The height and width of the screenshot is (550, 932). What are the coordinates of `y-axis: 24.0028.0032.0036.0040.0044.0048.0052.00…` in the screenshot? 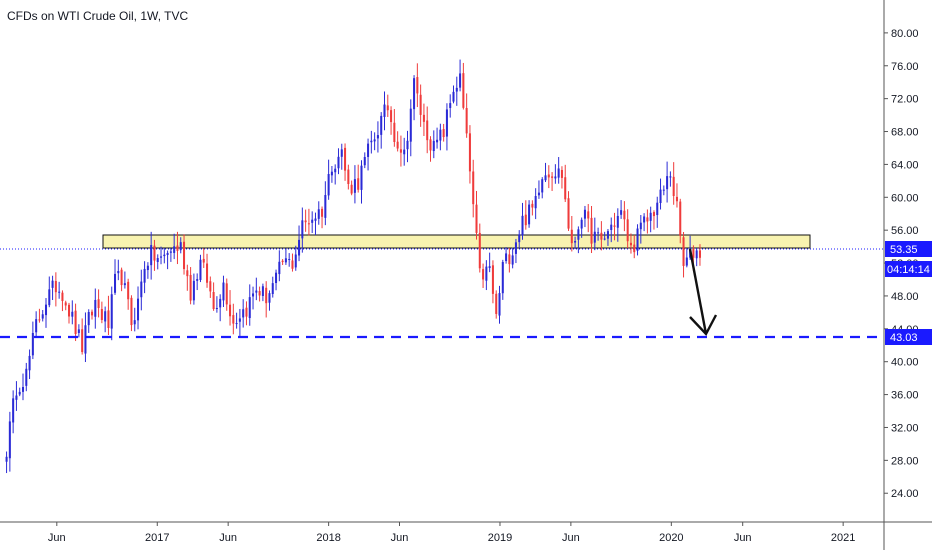 It's located at (907, 275).